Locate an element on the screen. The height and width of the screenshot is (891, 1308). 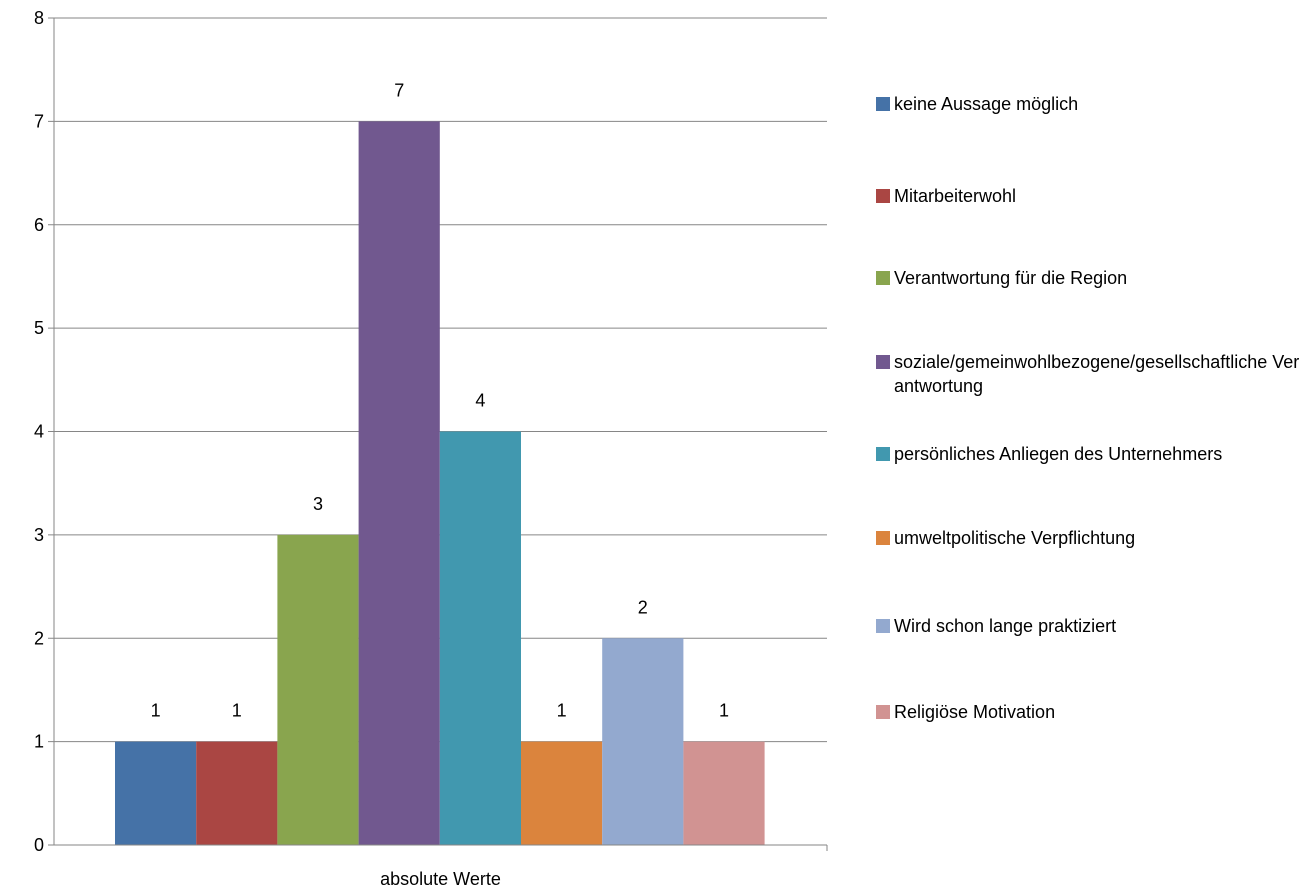
data-label: 4 is located at coordinates (480, 401).